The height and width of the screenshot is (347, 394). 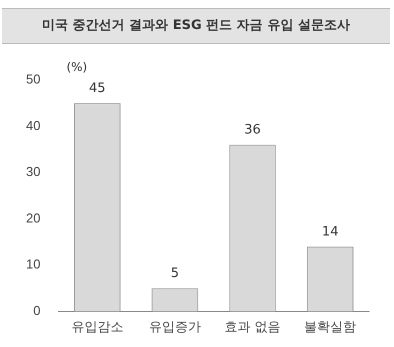 What do you see at coordinates (330, 232) in the screenshot?
I see `data-label: 14` at bounding box center [330, 232].